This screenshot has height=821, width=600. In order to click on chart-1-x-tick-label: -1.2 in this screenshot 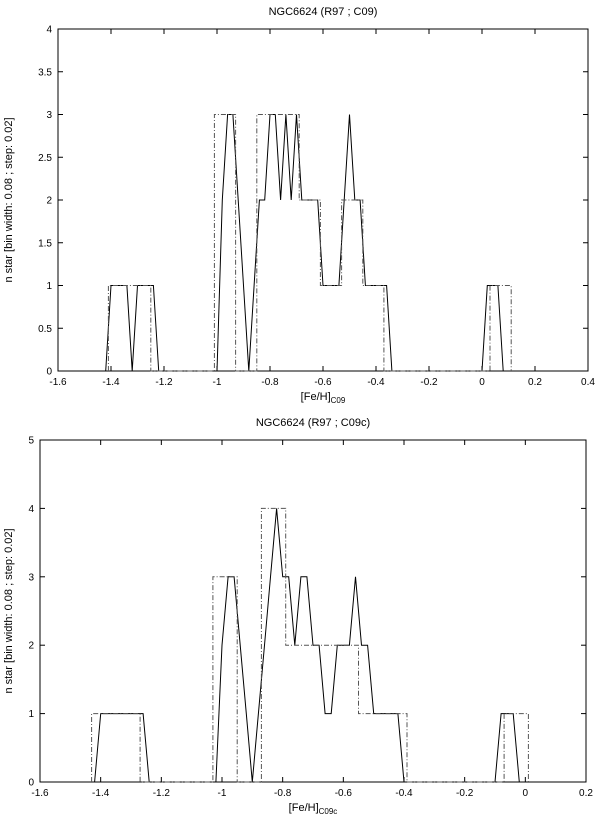, I will do `click(164, 382)`.